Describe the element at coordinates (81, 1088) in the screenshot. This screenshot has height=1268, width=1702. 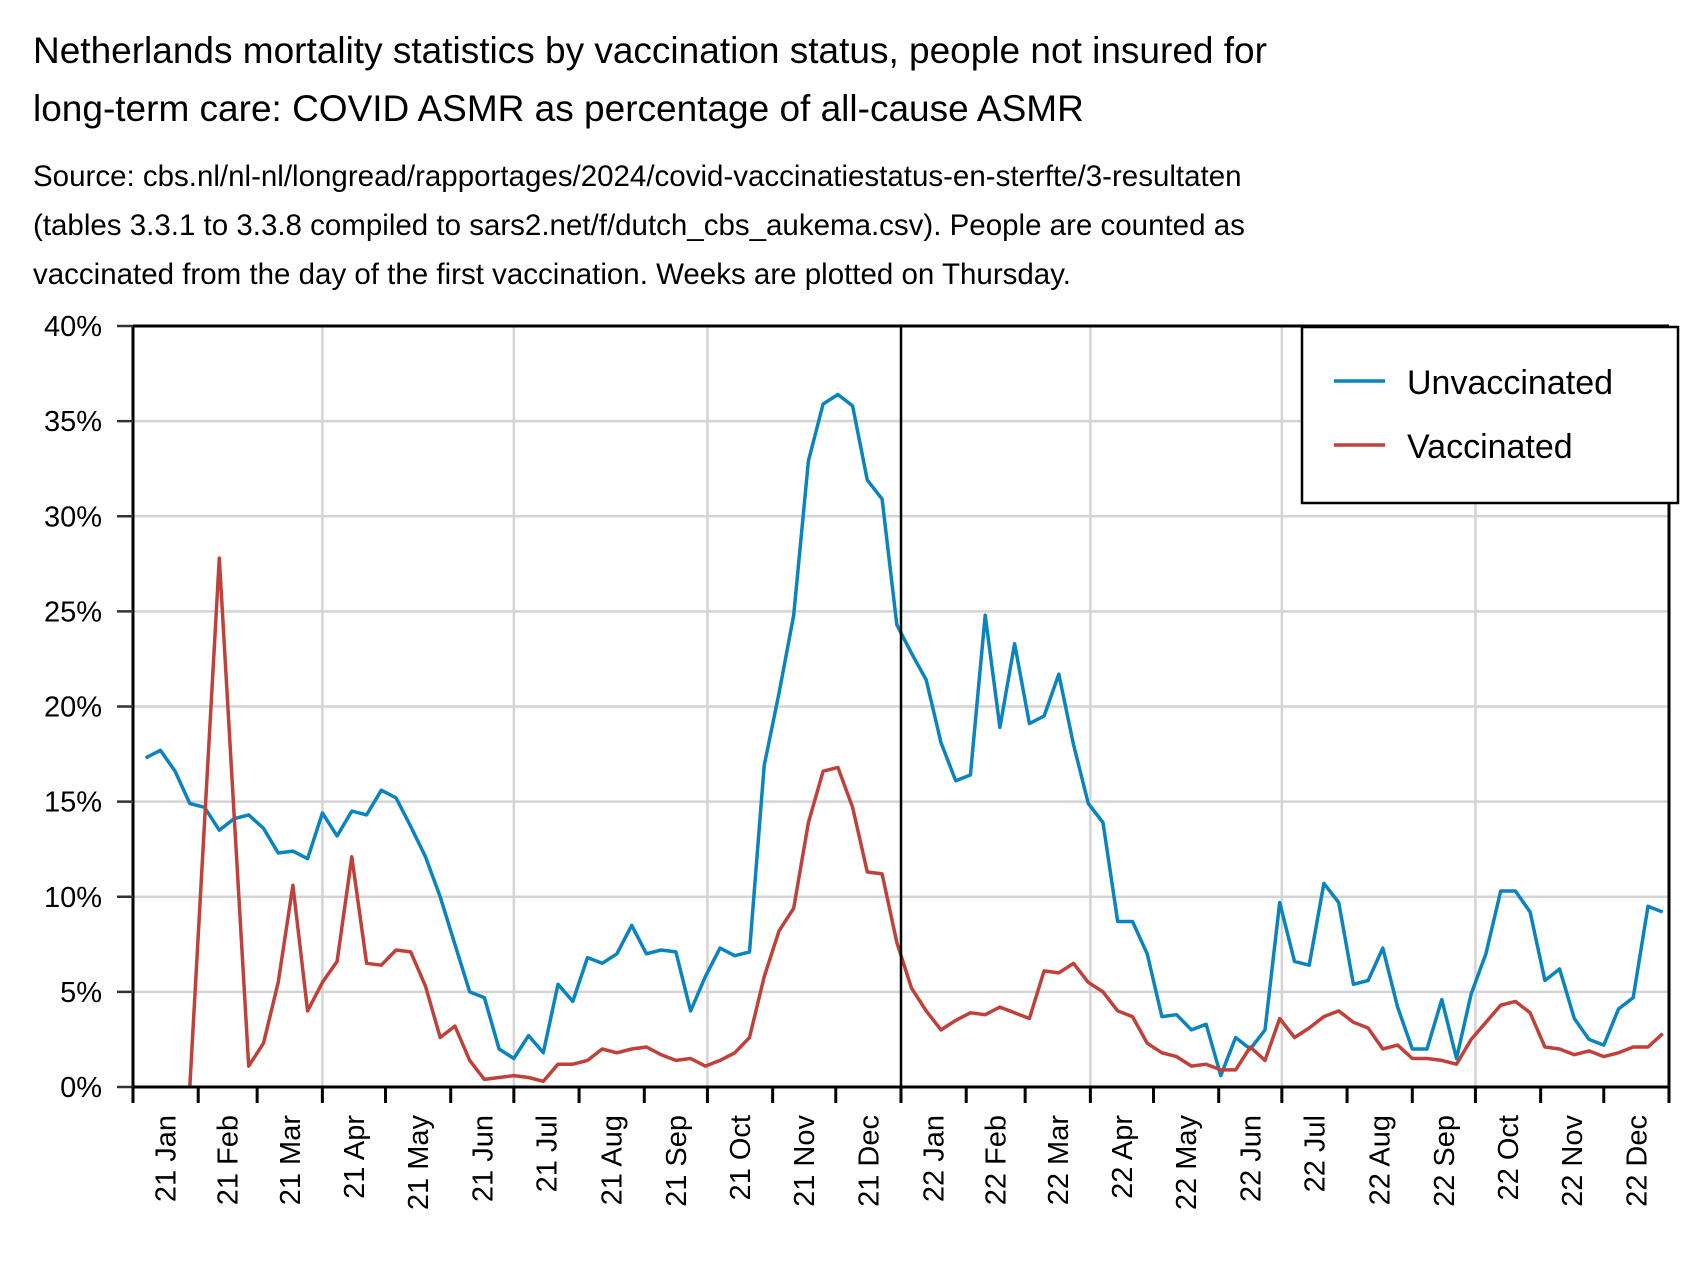
I see `y-tick-label: 0%` at that location.